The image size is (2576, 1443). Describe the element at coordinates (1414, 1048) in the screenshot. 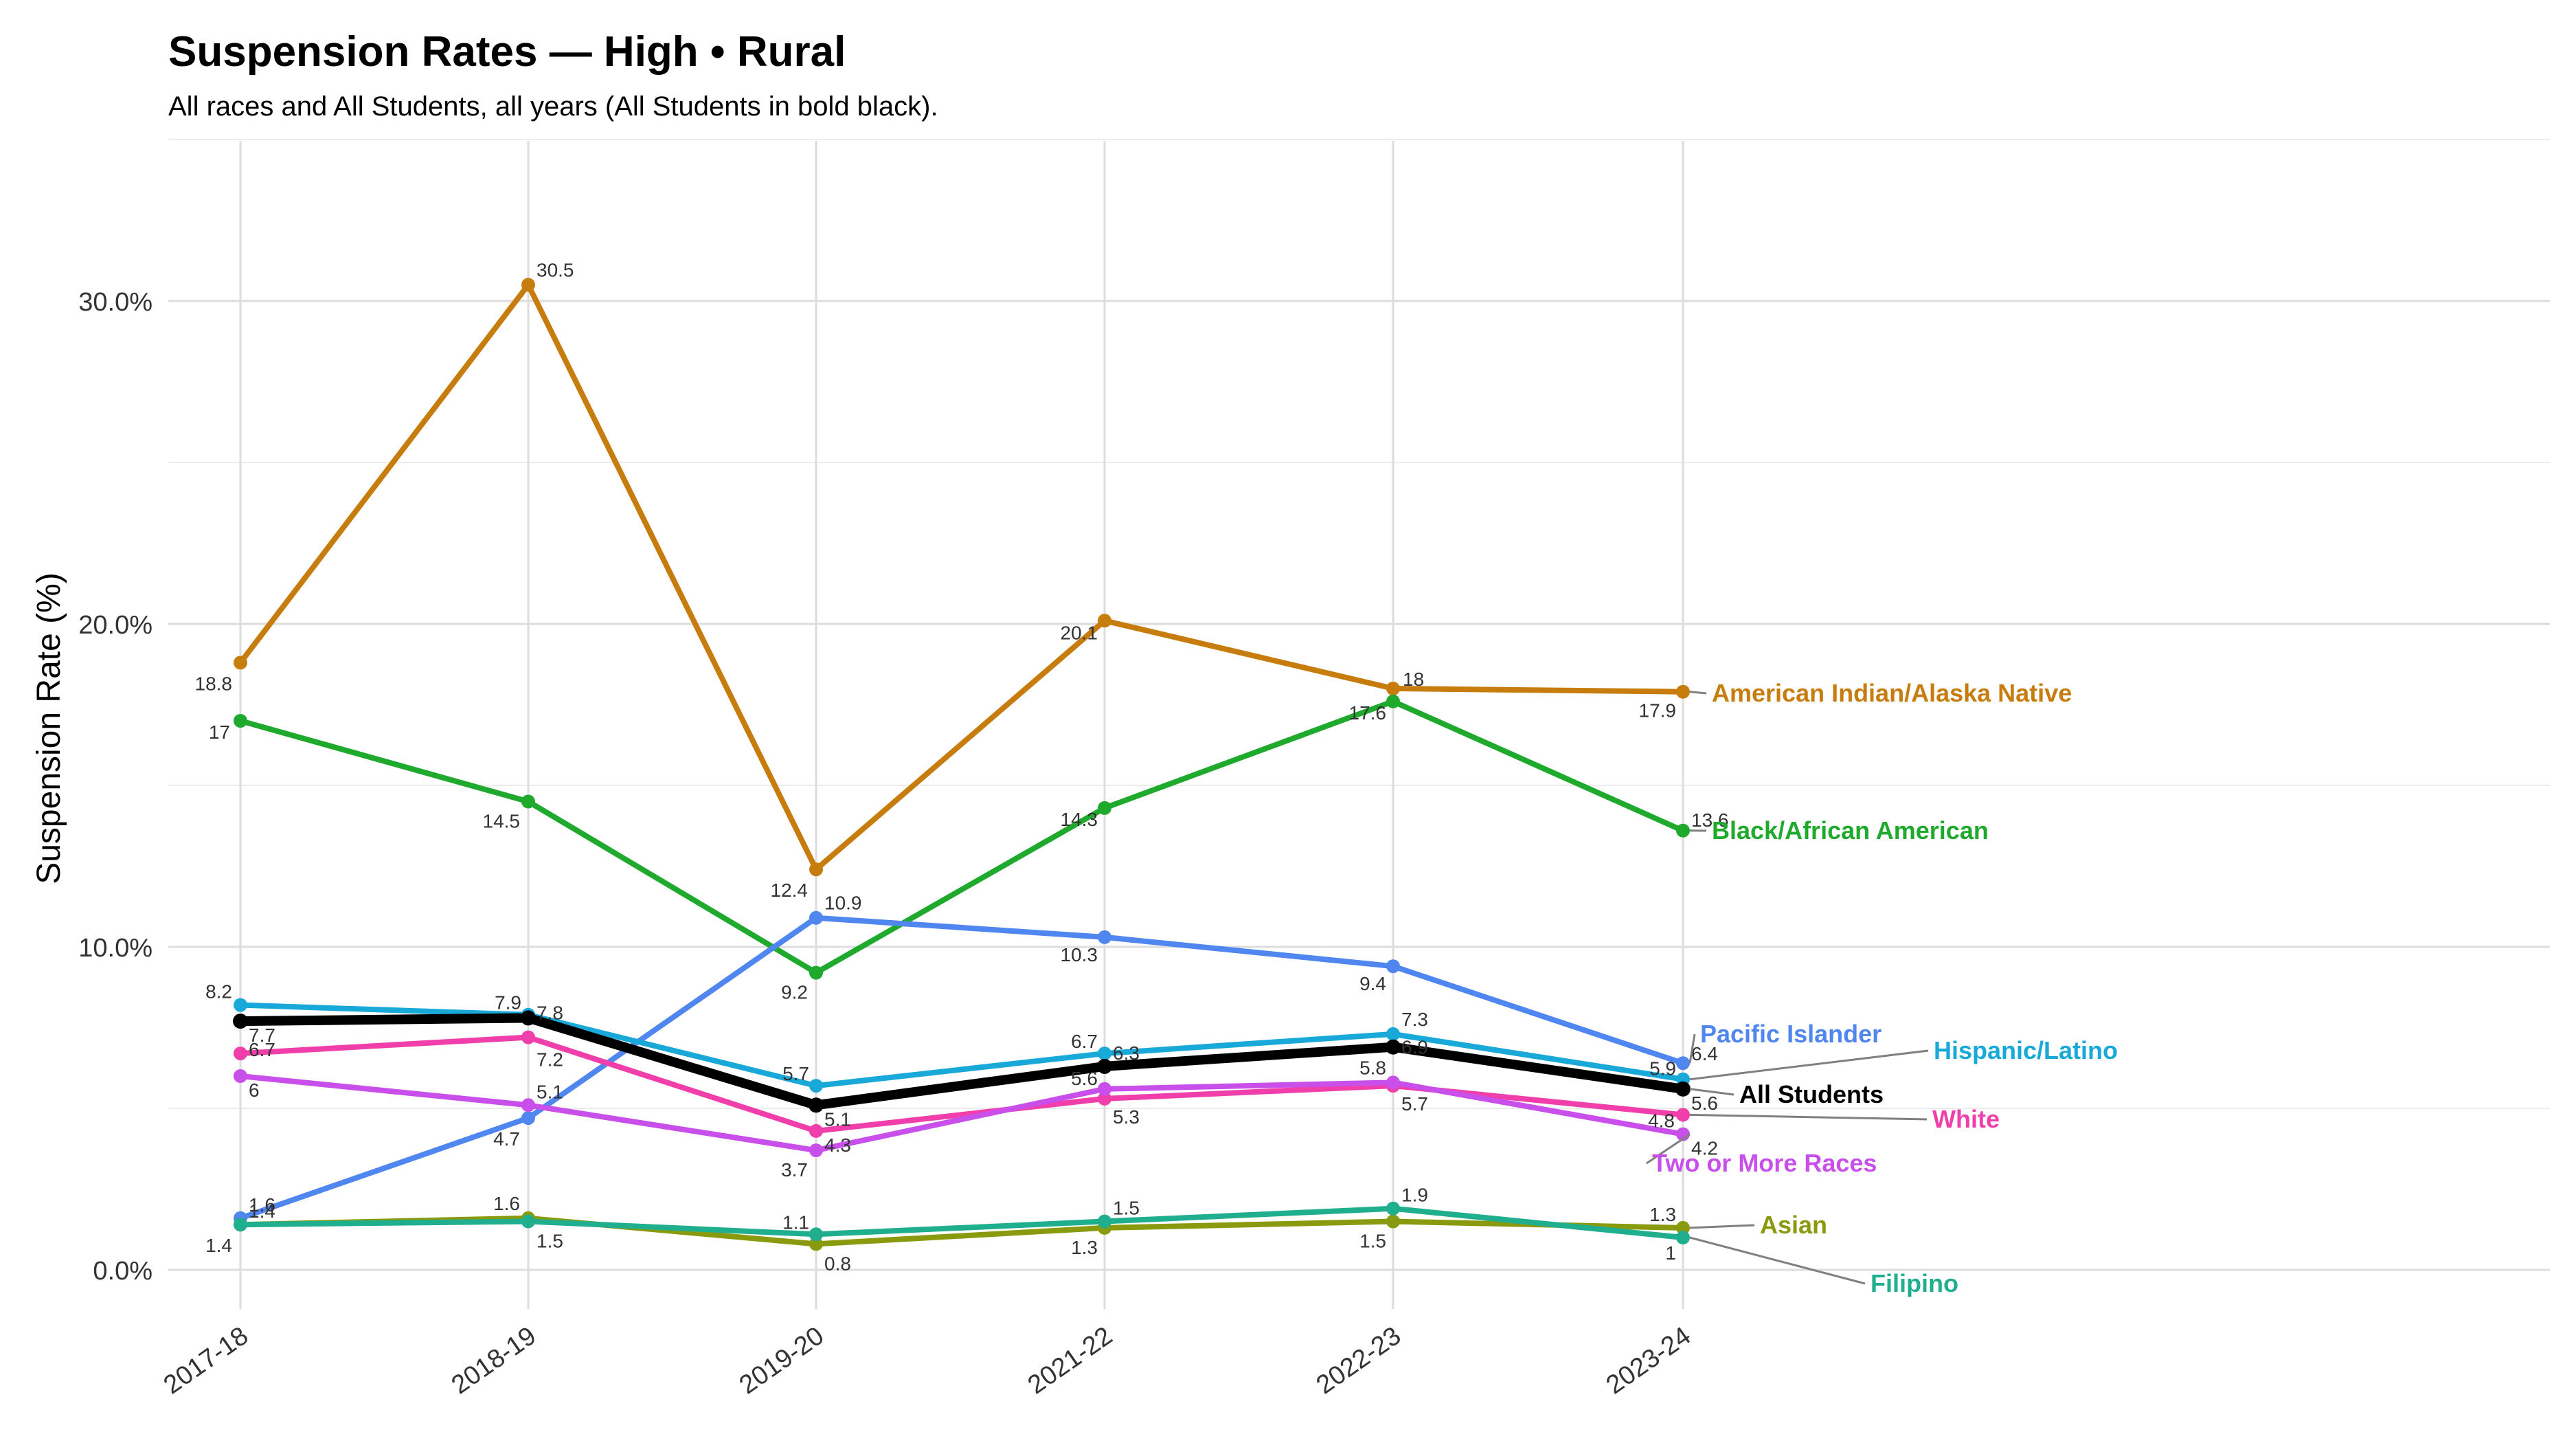

I see `data-label: 6.9` at that location.